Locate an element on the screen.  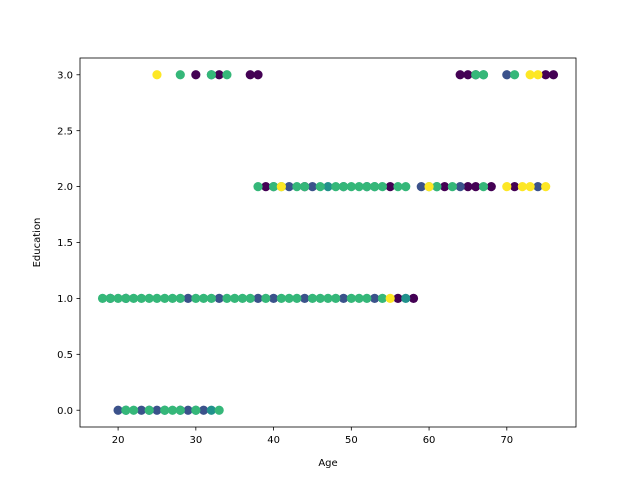
x-axis-title: Age is located at coordinates (327, 463).